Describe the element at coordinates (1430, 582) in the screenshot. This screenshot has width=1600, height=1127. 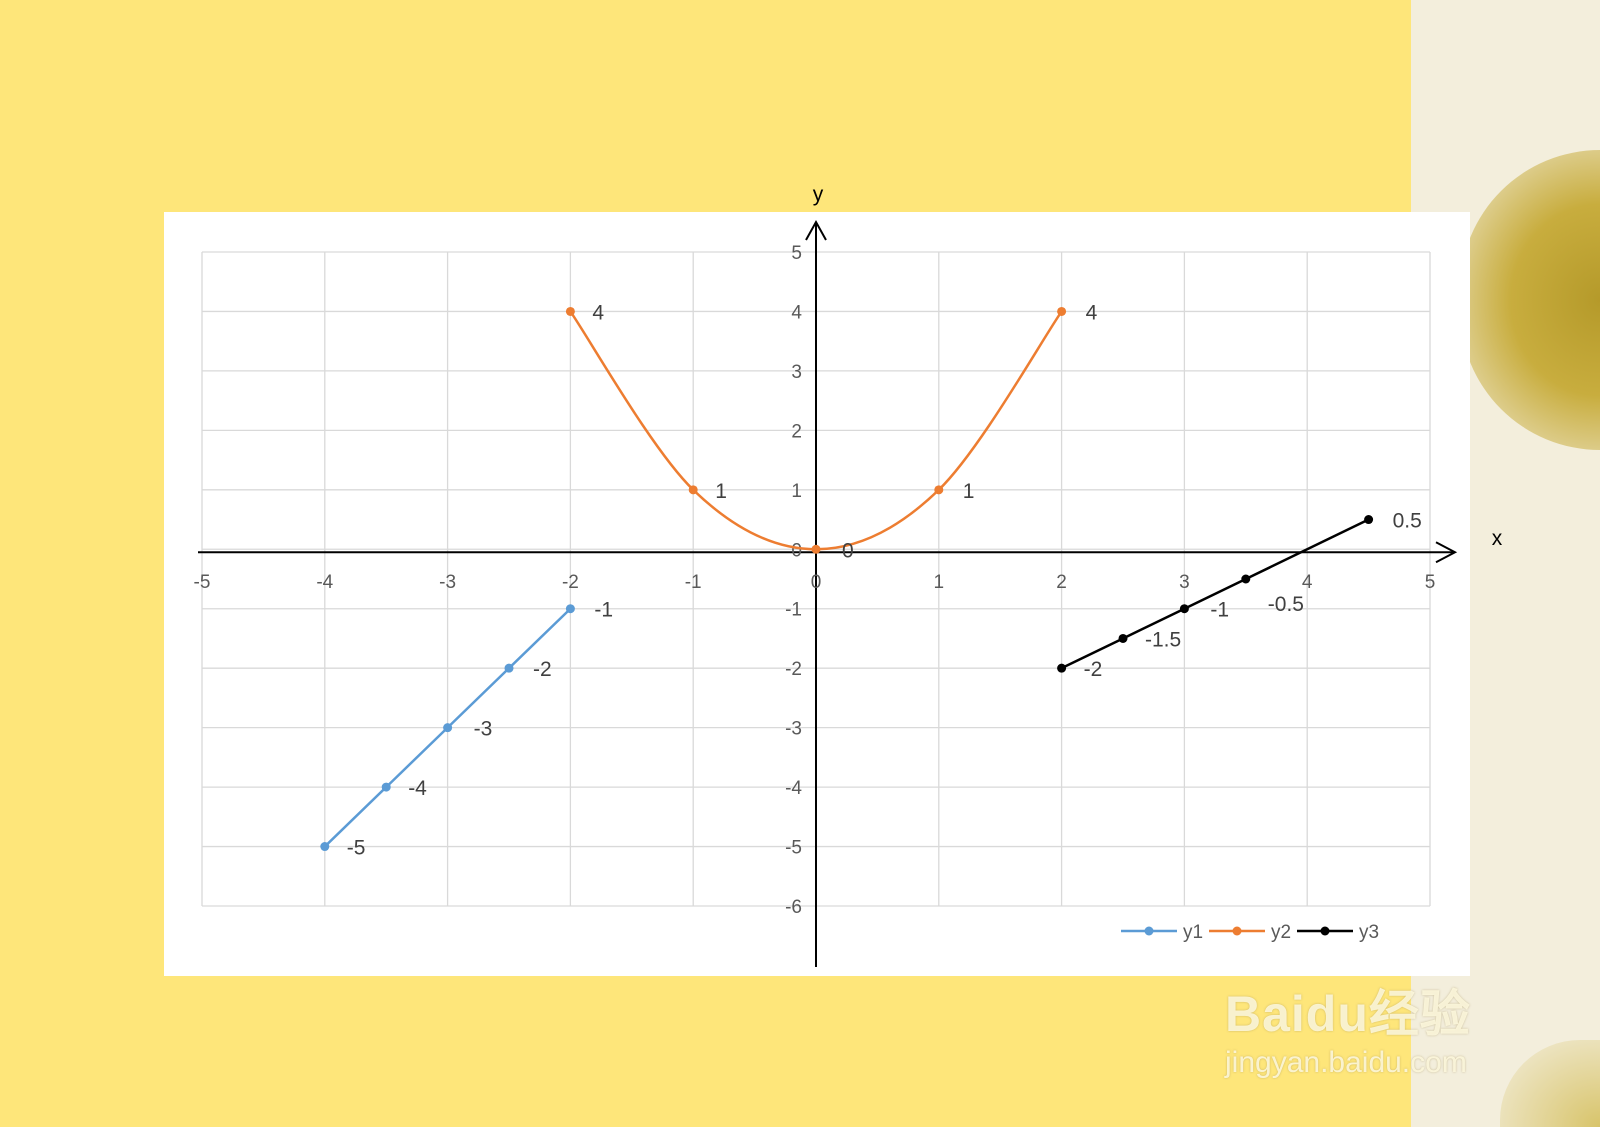
I see `x-tick-label: 5` at that location.